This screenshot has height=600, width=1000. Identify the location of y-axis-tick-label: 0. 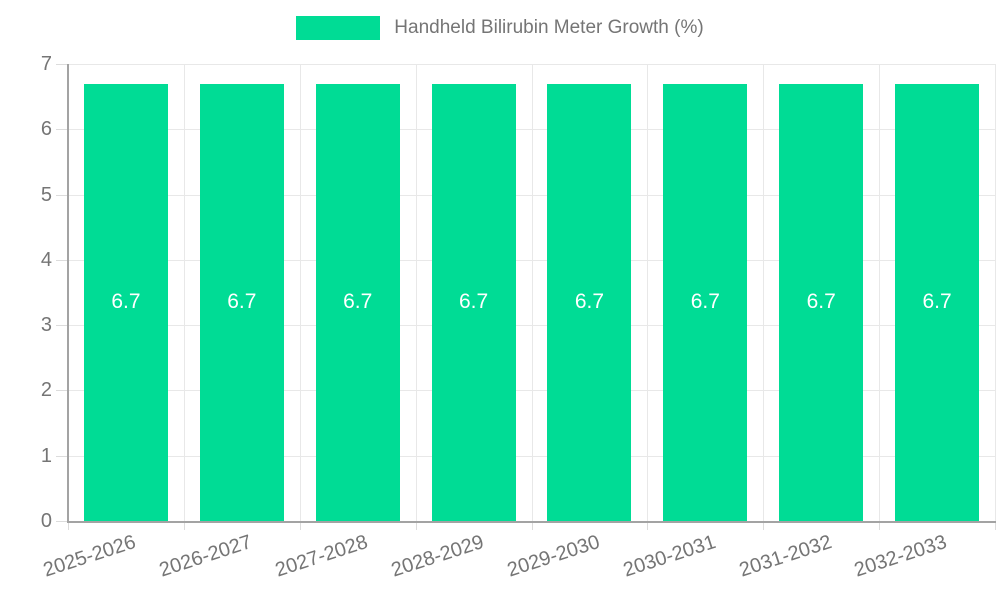
(46, 521).